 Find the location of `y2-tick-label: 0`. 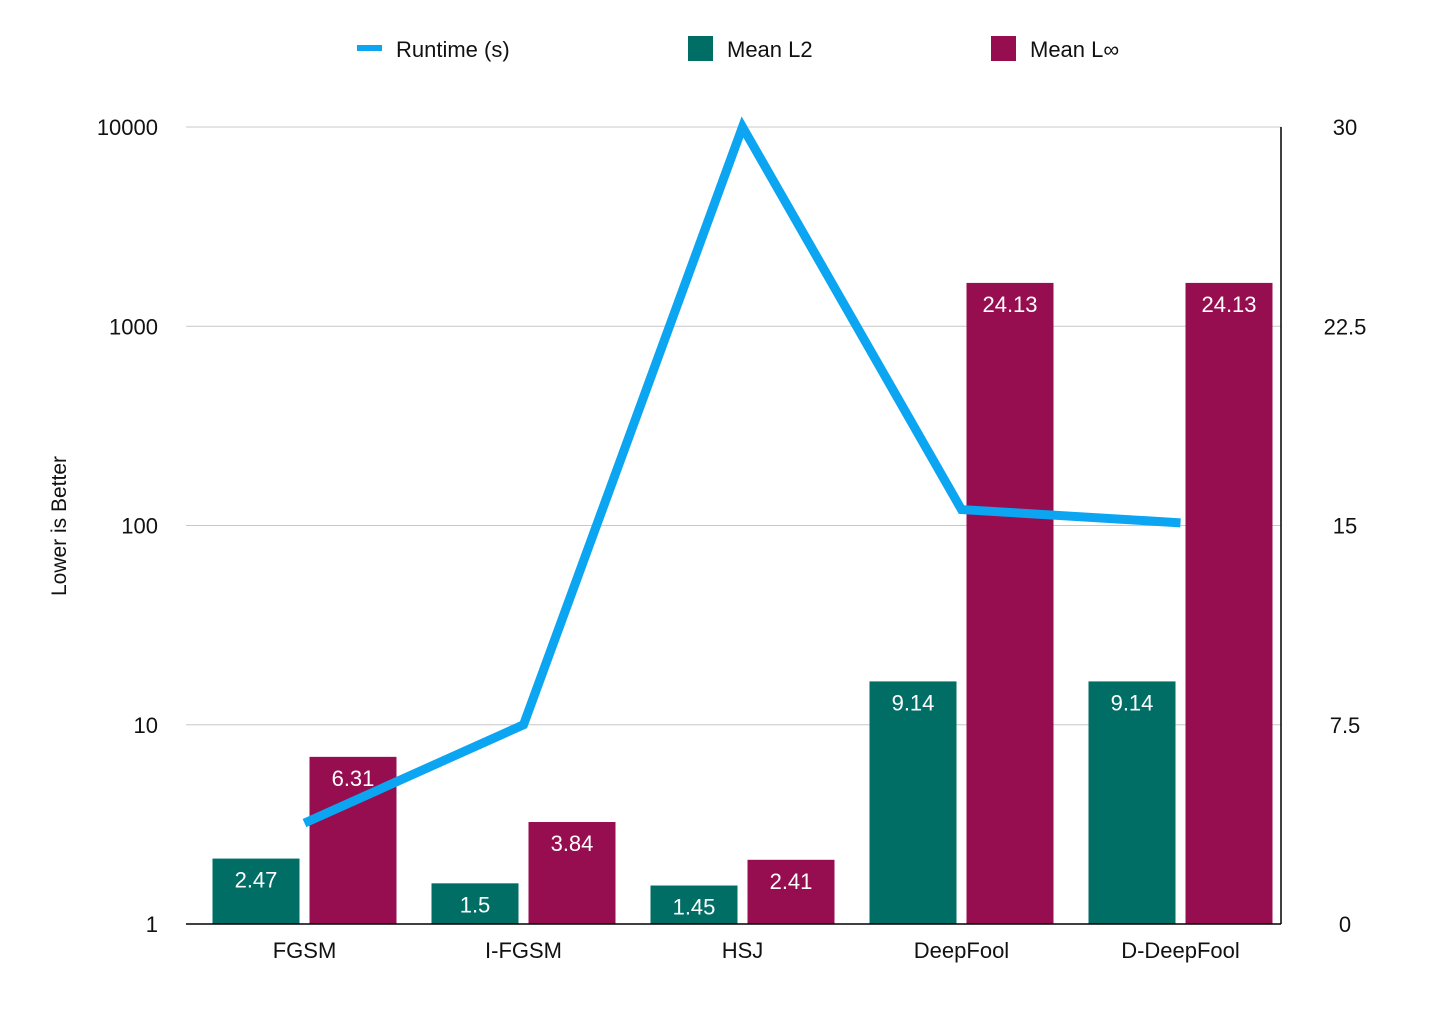

y2-tick-label: 0 is located at coordinates (1345, 924).